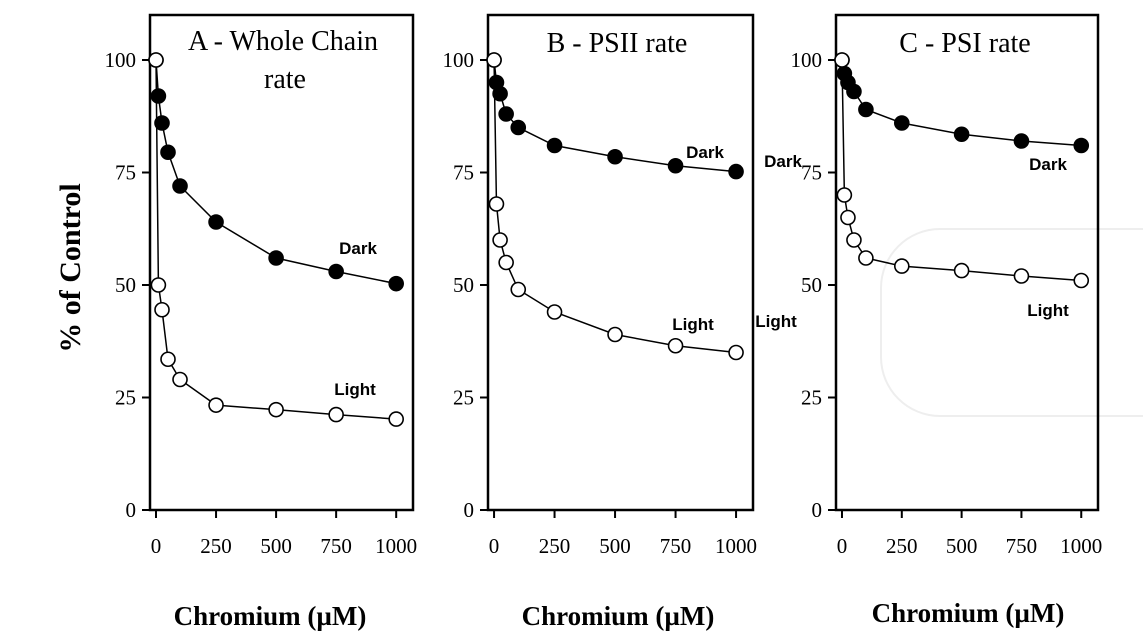  I want to click on side-label-dark: Dark, so click(783, 161).